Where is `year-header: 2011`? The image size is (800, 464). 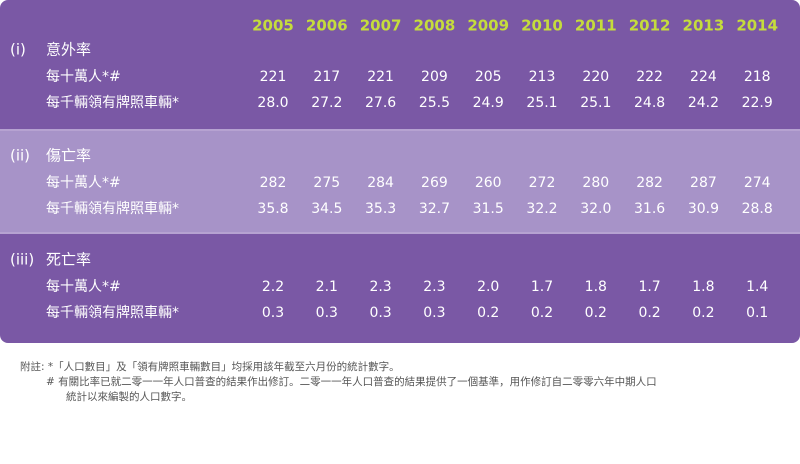
year-header: 2011 is located at coordinates (596, 26).